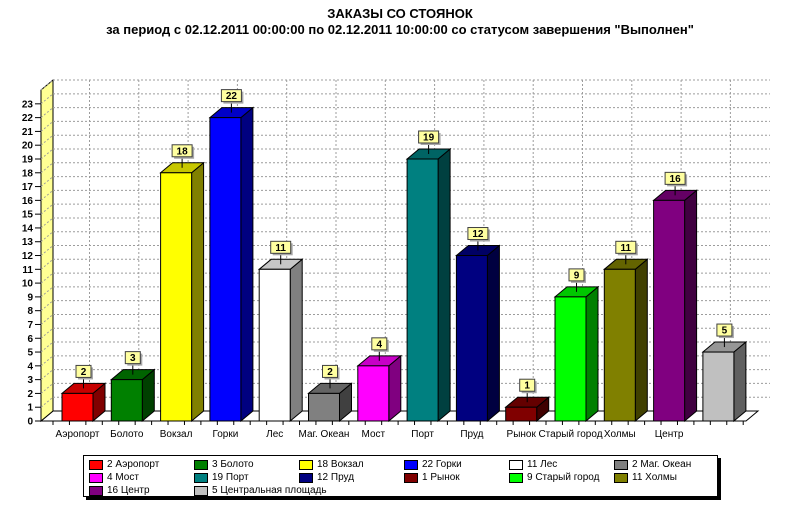 The height and width of the screenshot is (515, 800). What do you see at coordinates (30, 339) in the screenshot?
I see `y-axis-label-6: 6` at bounding box center [30, 339].